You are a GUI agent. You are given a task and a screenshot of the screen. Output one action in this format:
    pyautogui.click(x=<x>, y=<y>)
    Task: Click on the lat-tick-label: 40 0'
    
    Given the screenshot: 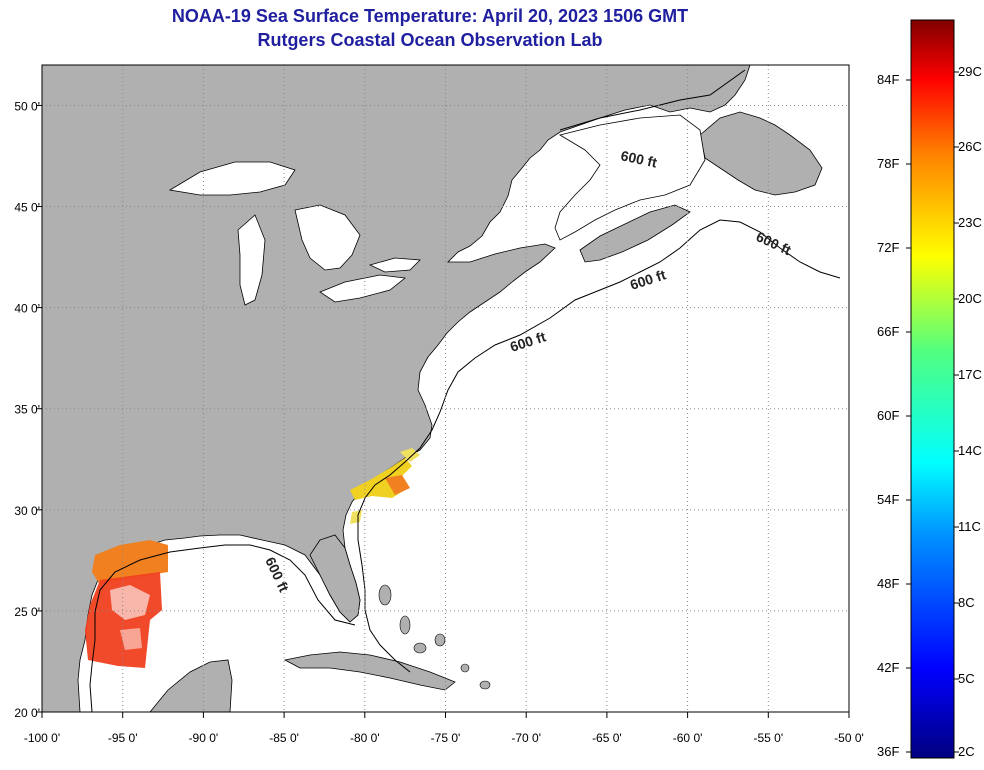 What is the action you would take?
    pyautogui.click(x=27, y=309)
    